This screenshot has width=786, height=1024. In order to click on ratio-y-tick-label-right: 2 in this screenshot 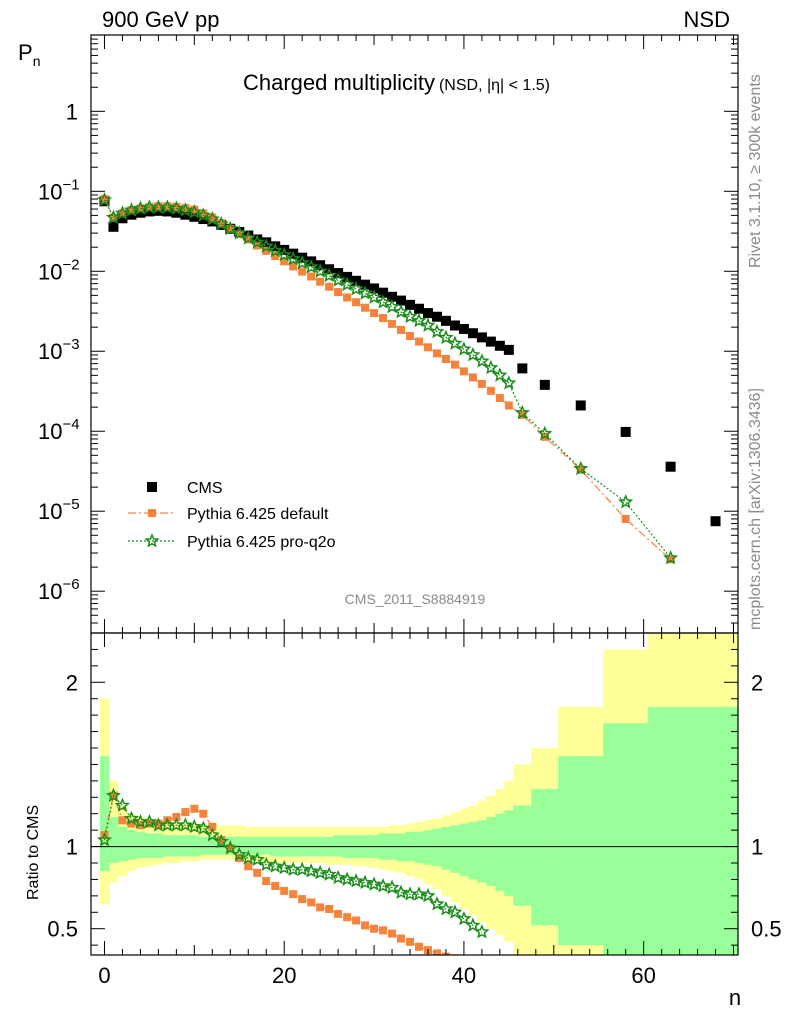, I will do `click(757, 682)`.